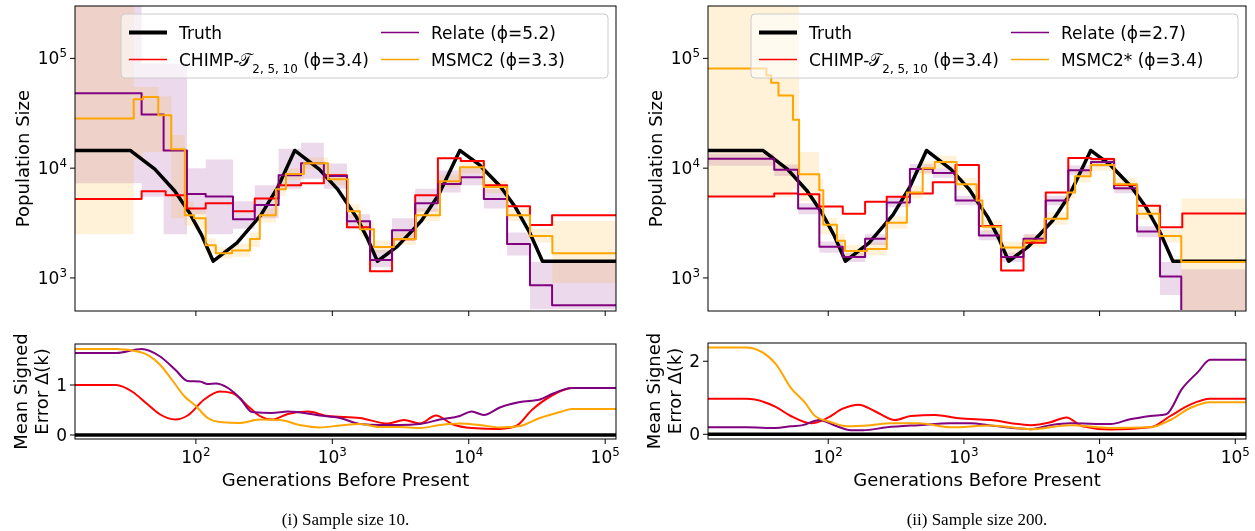  I want to click on legend-label: MSMC2* (ϕ=3.4), so click(1132, 59).